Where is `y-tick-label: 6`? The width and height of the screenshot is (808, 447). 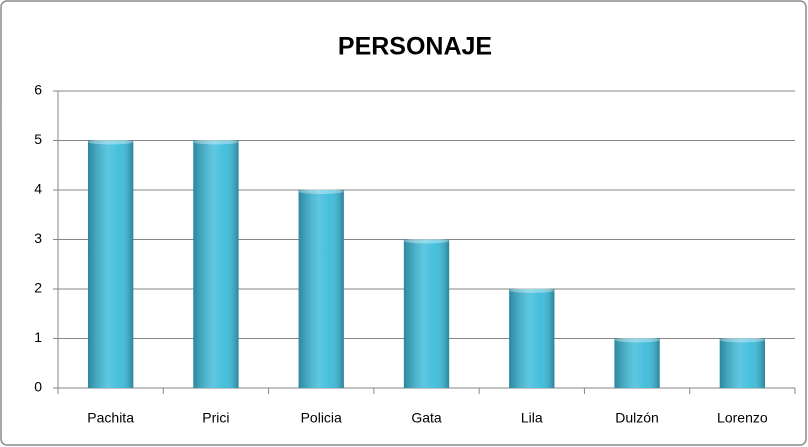
y-tick-label: 6 is located at coordinates (38, 90).